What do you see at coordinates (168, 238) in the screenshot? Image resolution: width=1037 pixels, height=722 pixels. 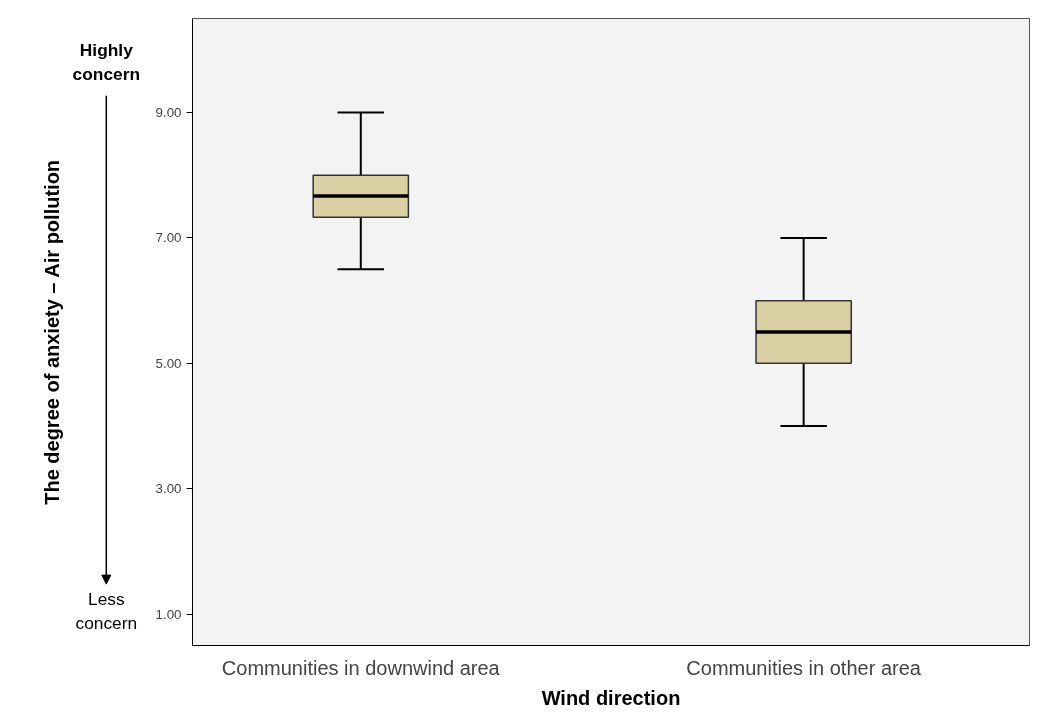 I see `y-tick-label: 7.00` at bounding box center [168, 238].